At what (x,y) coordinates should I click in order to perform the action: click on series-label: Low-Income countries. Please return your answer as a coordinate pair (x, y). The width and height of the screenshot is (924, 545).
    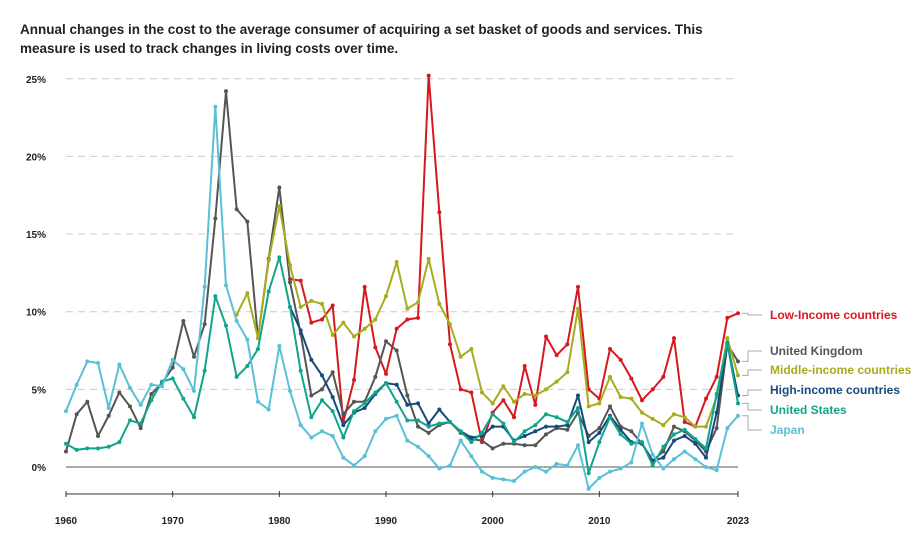
    Looking at the image, I should click on (834, 315).